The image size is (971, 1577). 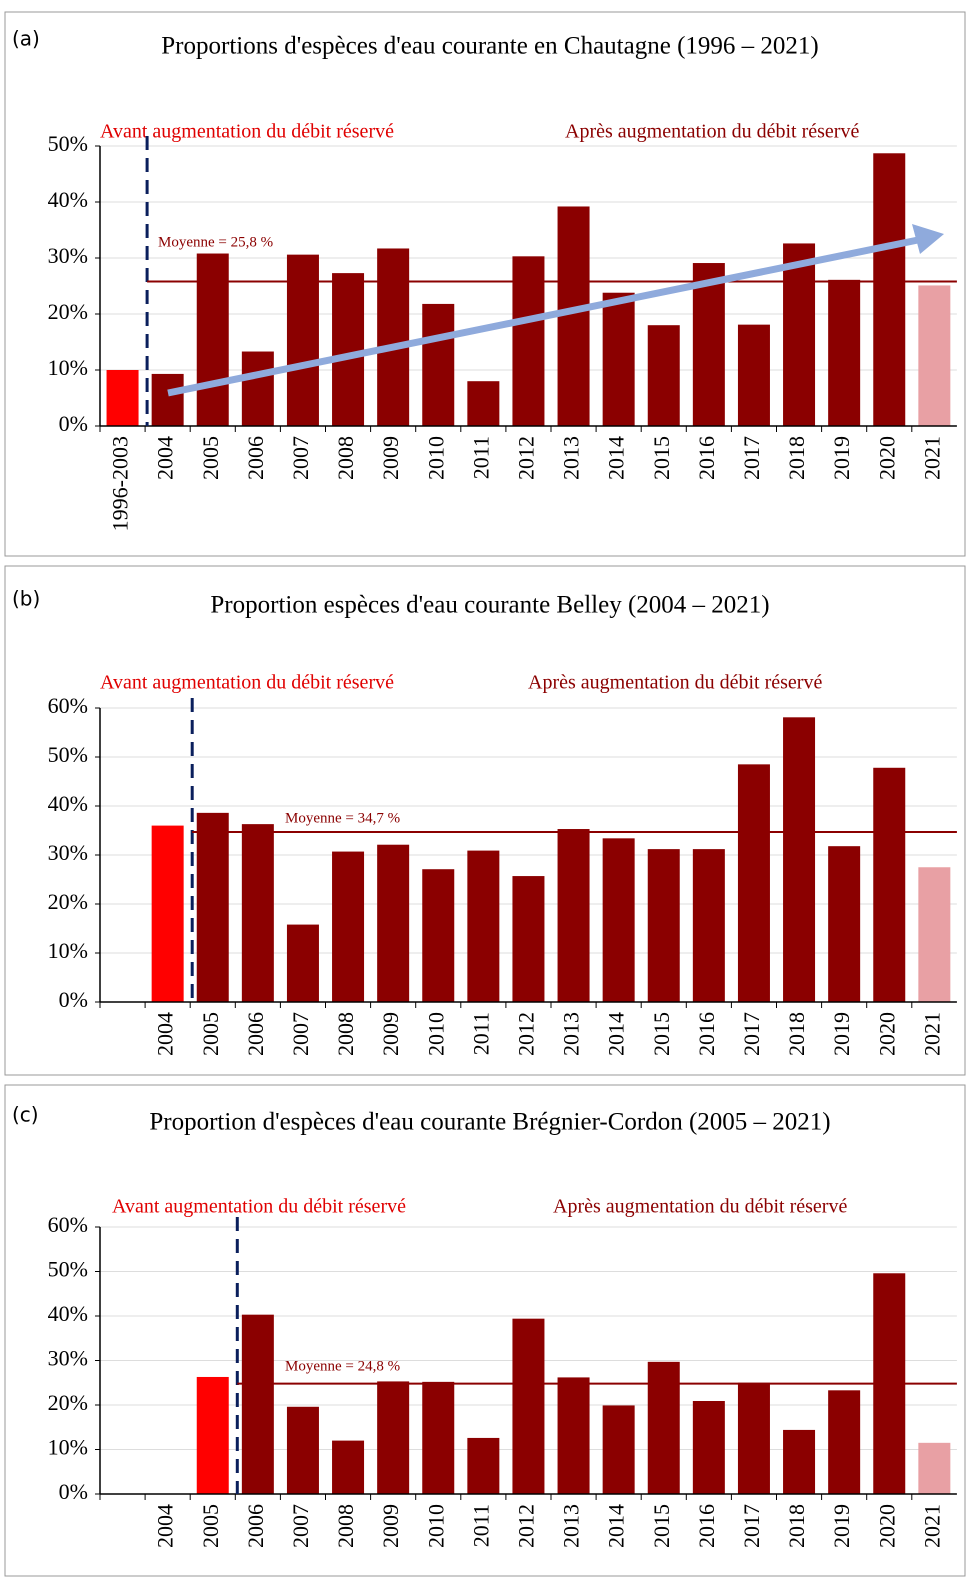 I want to click on x-tick-label: 2014, so click(x=616, y=458).